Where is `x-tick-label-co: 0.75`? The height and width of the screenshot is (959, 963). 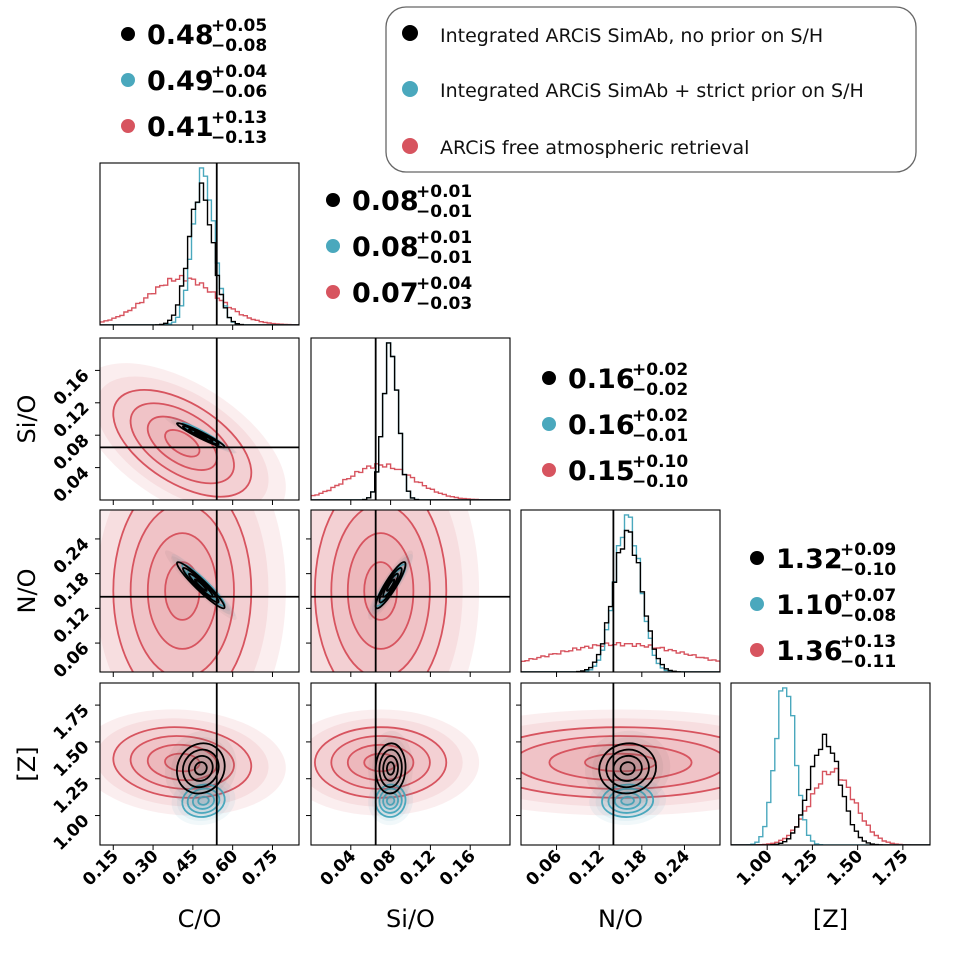
x-tick-label-co: 0.75 is located at coordinates (260, 868).